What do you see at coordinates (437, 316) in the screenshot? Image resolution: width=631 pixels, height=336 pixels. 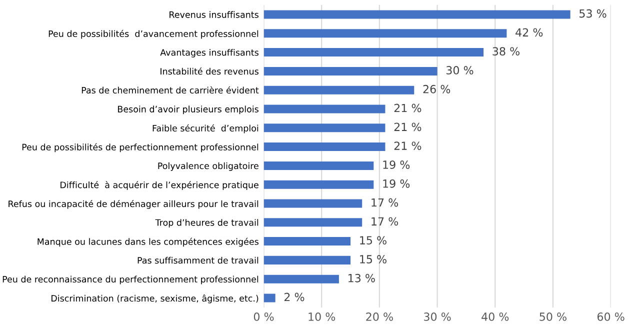 I see `x-tick-label: 30 %` at bounding box center [437, 316].